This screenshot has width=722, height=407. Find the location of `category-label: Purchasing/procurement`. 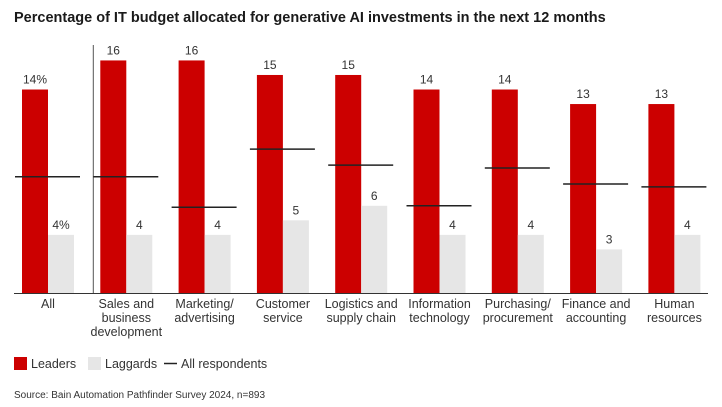

category-label: Purchasing/procurement is located at coordinates (518, 311).